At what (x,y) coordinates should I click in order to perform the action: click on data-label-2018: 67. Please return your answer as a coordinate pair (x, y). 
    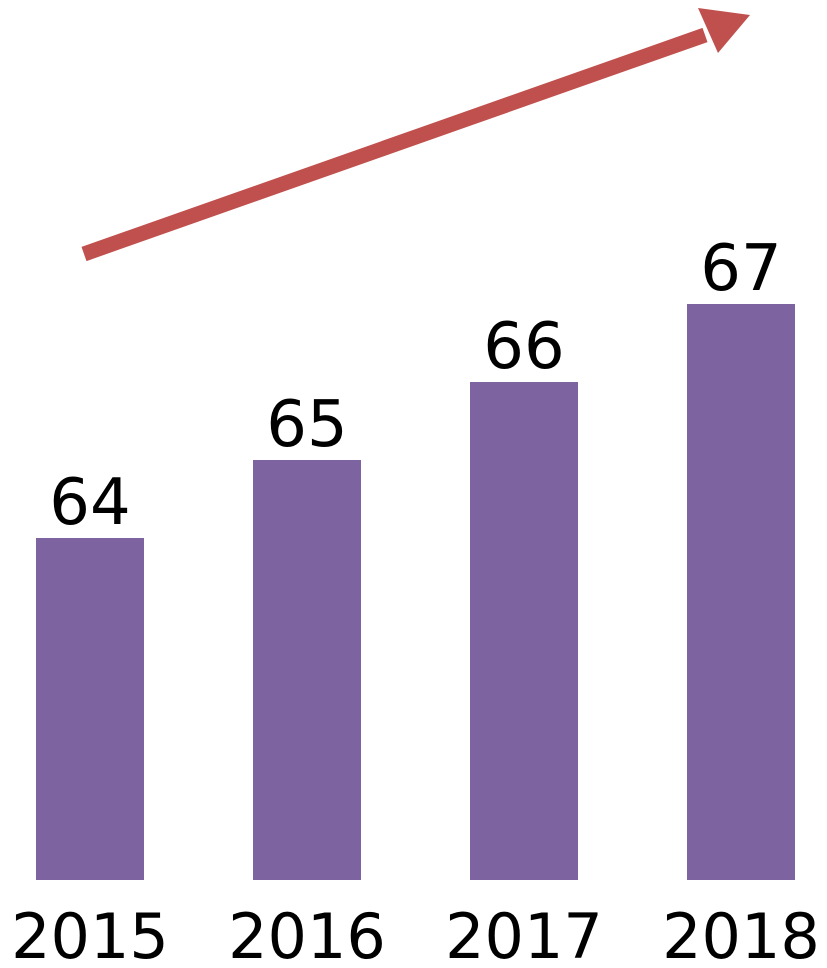
    Looking at the image, I should click on (740, 269).